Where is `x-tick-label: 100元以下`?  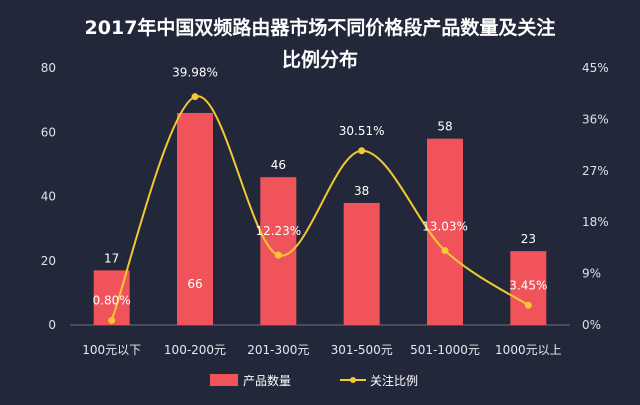 x-tick-label: 100元以下 is located at coordinates (111, 350).